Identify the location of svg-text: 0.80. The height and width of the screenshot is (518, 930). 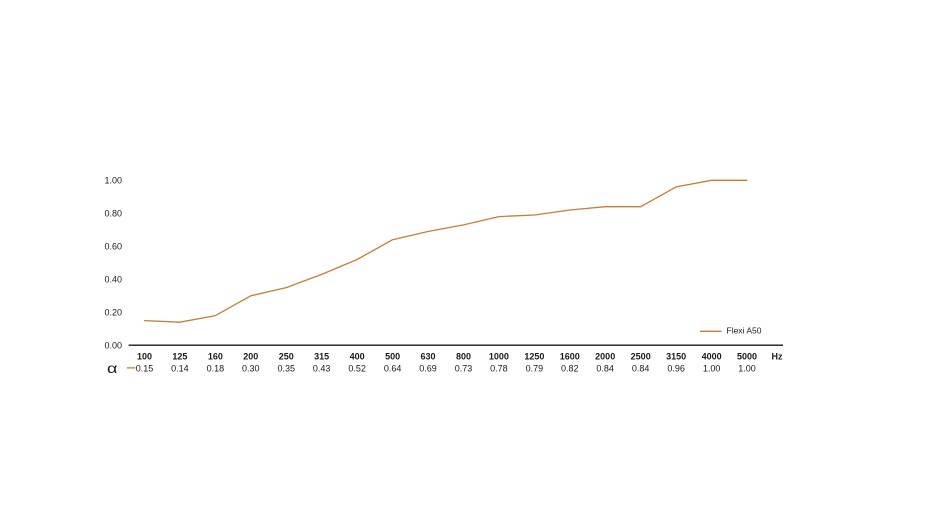
(113, 214).